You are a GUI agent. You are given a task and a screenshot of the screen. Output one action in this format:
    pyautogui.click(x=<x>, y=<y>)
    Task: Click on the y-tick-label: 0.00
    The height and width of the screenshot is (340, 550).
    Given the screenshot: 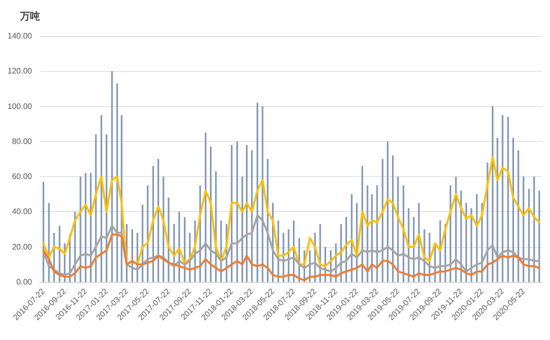 What is the action you would take?
    pyautogui.click(x=24, y=282)
    